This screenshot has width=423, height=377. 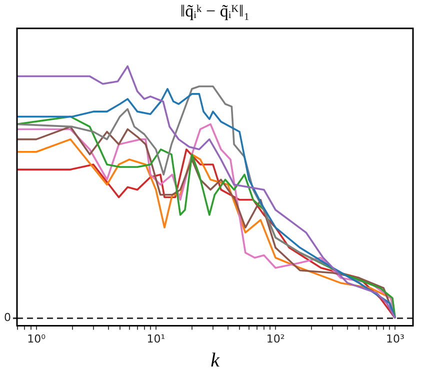 I want to click on x-tick-label: 10¹, so click(x=156, y=339).